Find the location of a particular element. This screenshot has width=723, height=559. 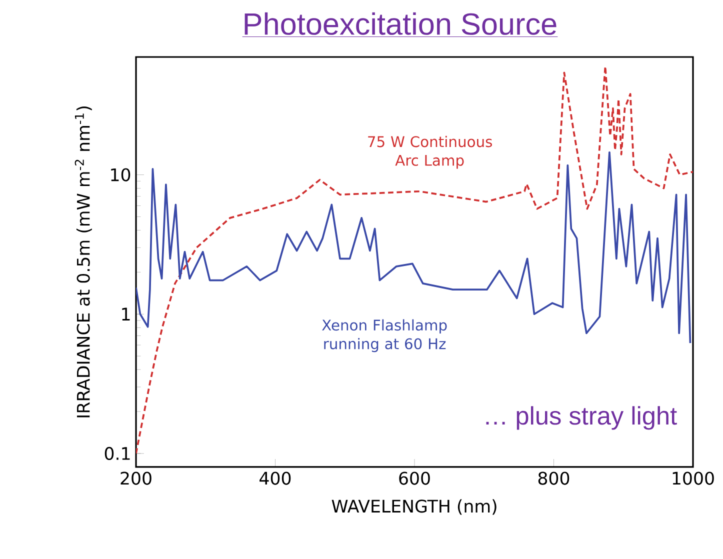

annotation: … plus stray light is located at coordinates (581, 418).